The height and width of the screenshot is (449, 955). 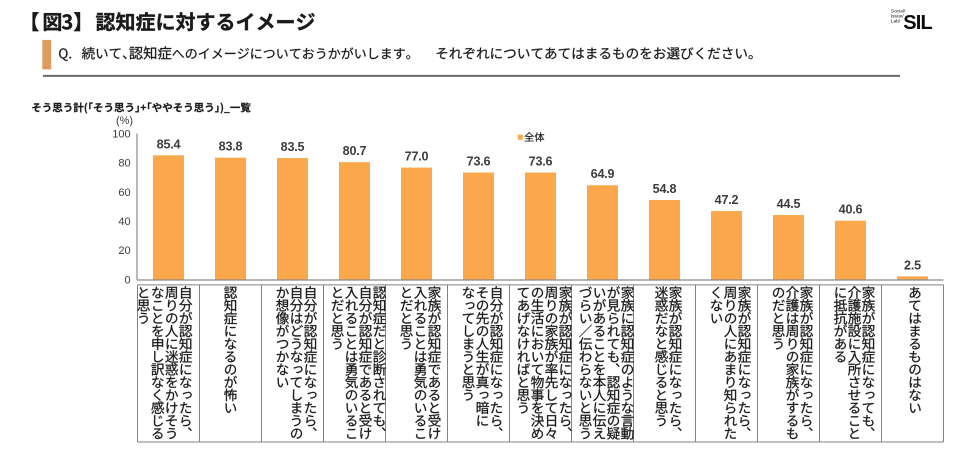 I want to click on svg-text: 83.5, so click(x=293, y=147).